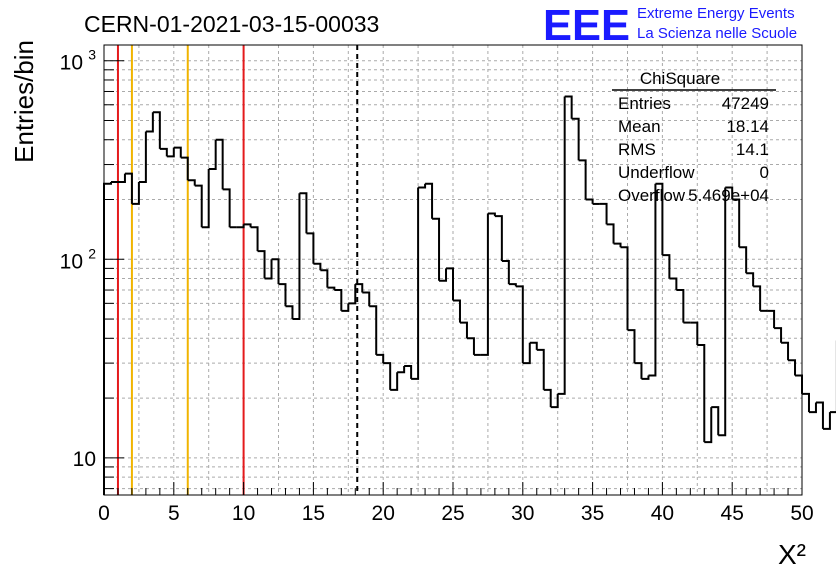 The width and height of the screenshot is (836, 572). What do you see at coordinates (104, 513) in the screenshot?
I see `x-tick-label: 0` at bounding box center [104, 513].